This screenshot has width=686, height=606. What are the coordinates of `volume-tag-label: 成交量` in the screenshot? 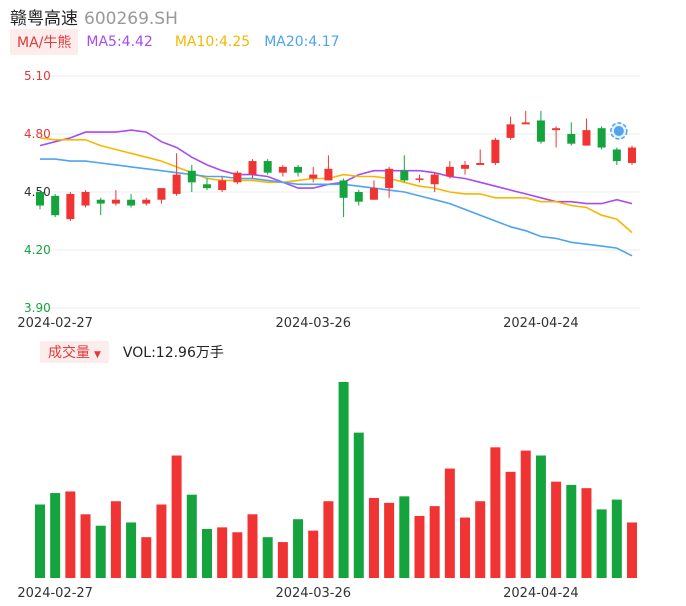 It's located at (69, 353).